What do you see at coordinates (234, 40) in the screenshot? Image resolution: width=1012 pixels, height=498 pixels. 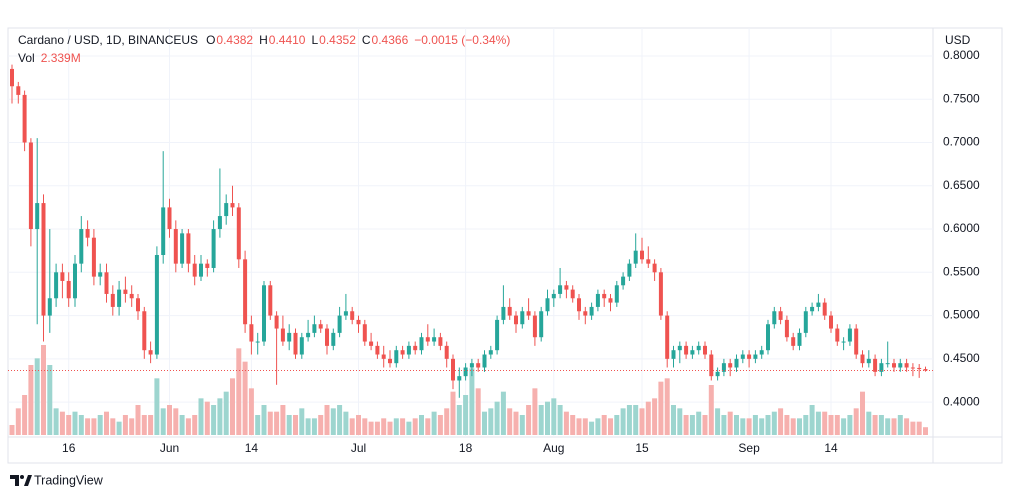 I see `legend-value: 0.4382` at bounding box center [234, 40].